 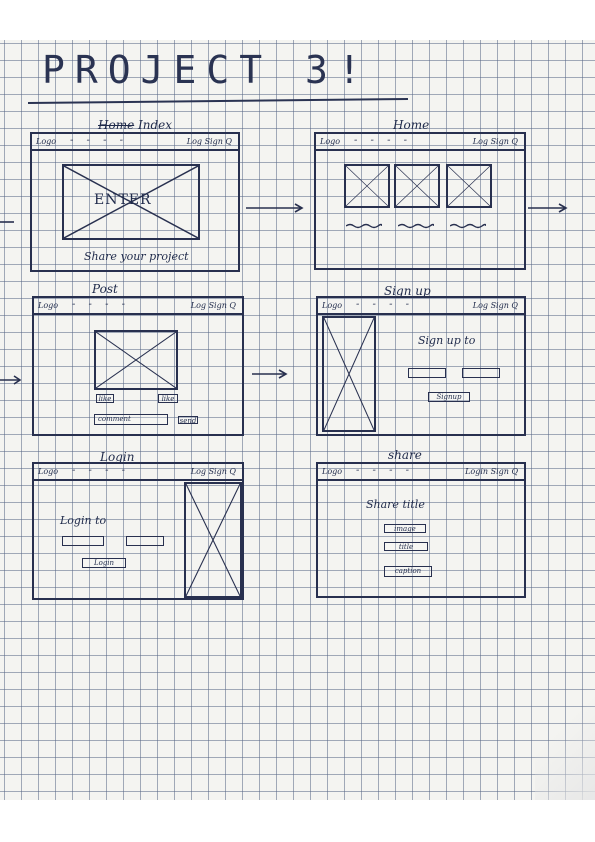 What do you see at coordinates (155, 125) in the screenshot?
I see `index-label: Index` at bounding box center [155, 125].